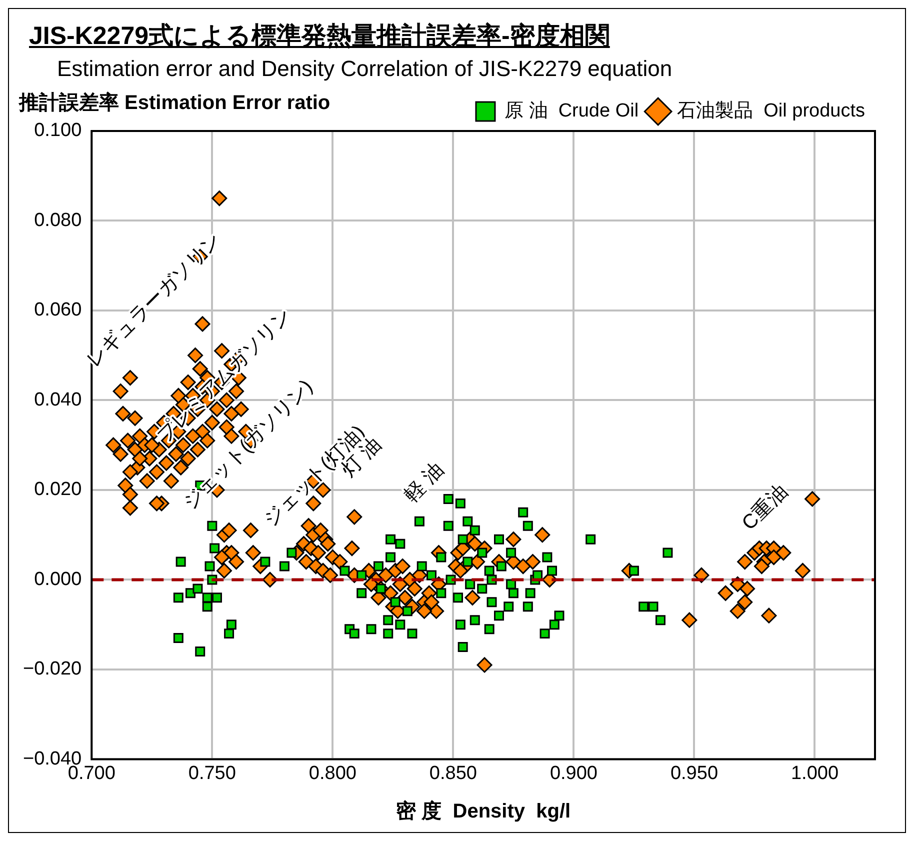  Describe the element at coordinates (58, 579) in the screenshot. I see `y-tick-label: 0.000` at that location.